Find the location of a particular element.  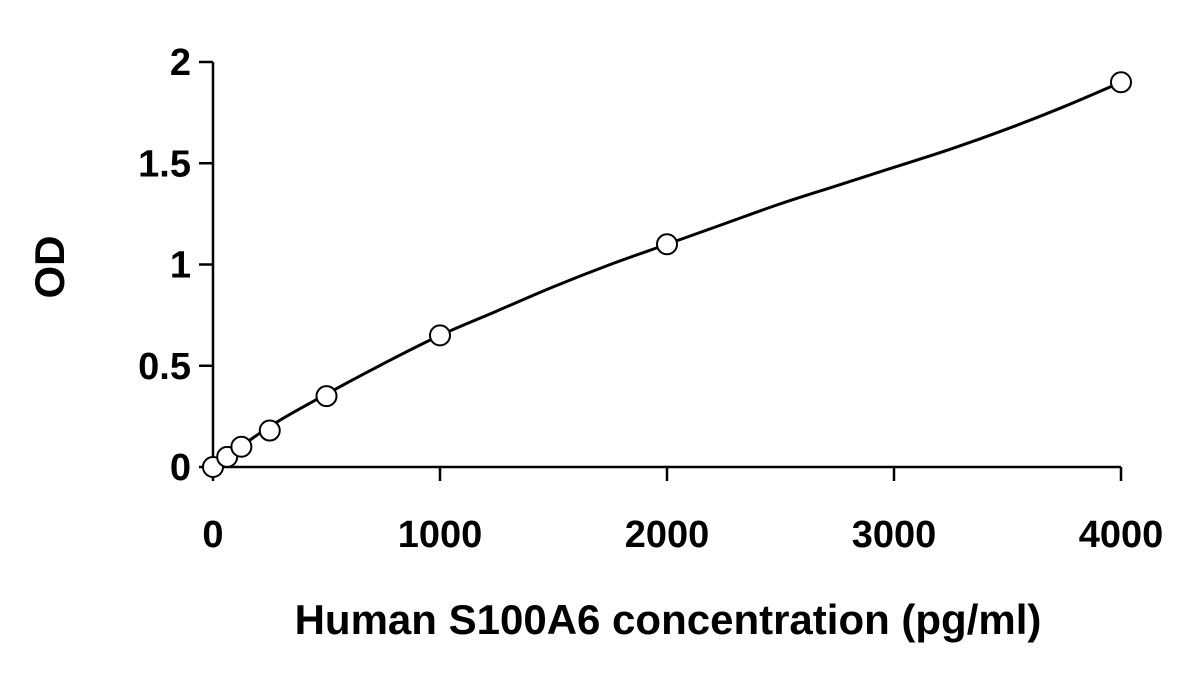

x-axis-ticks: 0 1000 2000 3000 4000 is located at coordinates (682, 511).